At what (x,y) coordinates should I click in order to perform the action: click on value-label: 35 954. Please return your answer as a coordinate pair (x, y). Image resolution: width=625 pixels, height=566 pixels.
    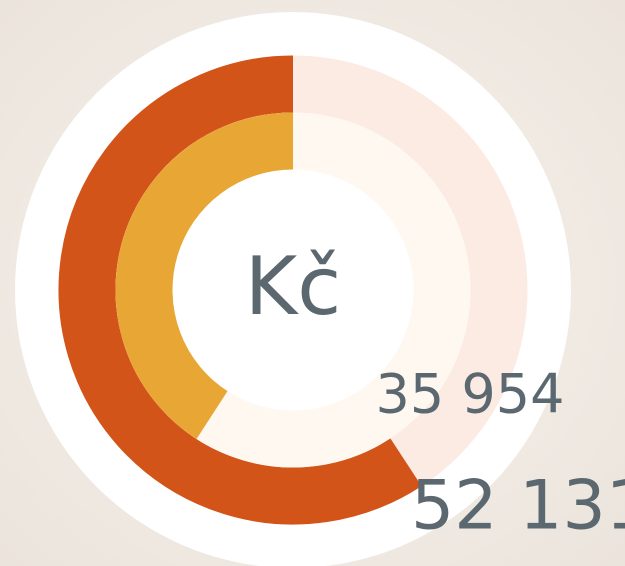
    Looking at the image, I should click on (470, 394).